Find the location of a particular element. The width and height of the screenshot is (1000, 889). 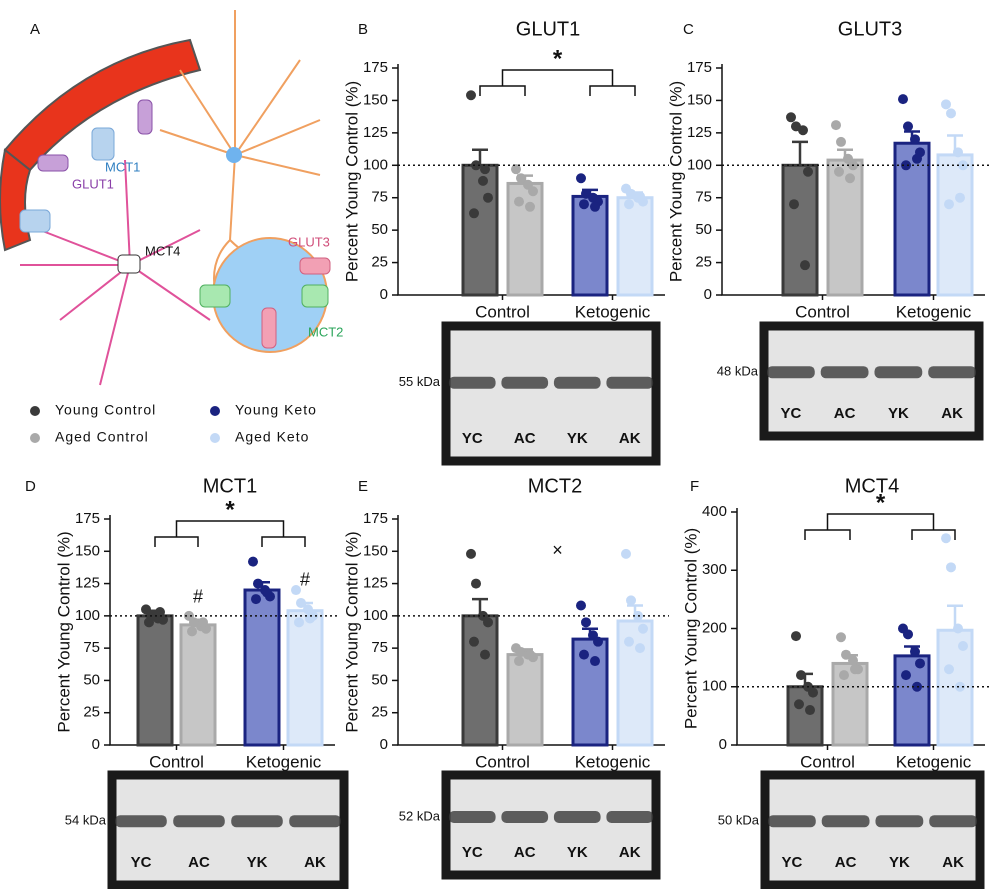

astrocyte is located at coordinates (115, 272).